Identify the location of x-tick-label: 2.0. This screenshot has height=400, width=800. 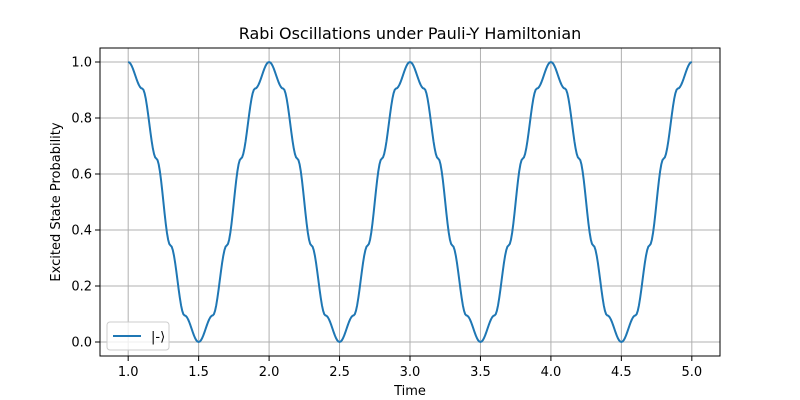
(269, 372).